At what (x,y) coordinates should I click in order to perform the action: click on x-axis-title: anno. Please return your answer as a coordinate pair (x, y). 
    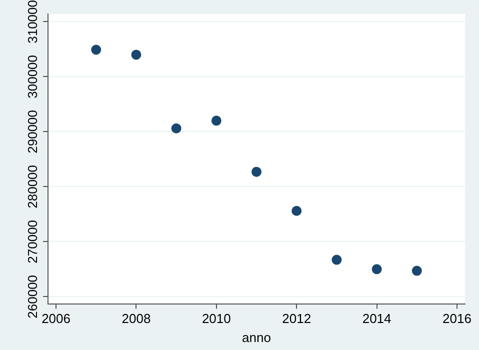
    Looking at the image, I should click on (256, 337).